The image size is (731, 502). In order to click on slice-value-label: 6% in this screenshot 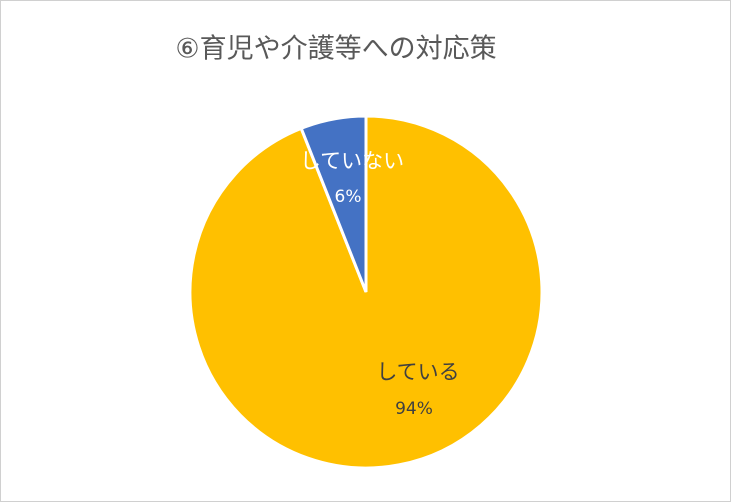, I will do `click(348, 197)`.